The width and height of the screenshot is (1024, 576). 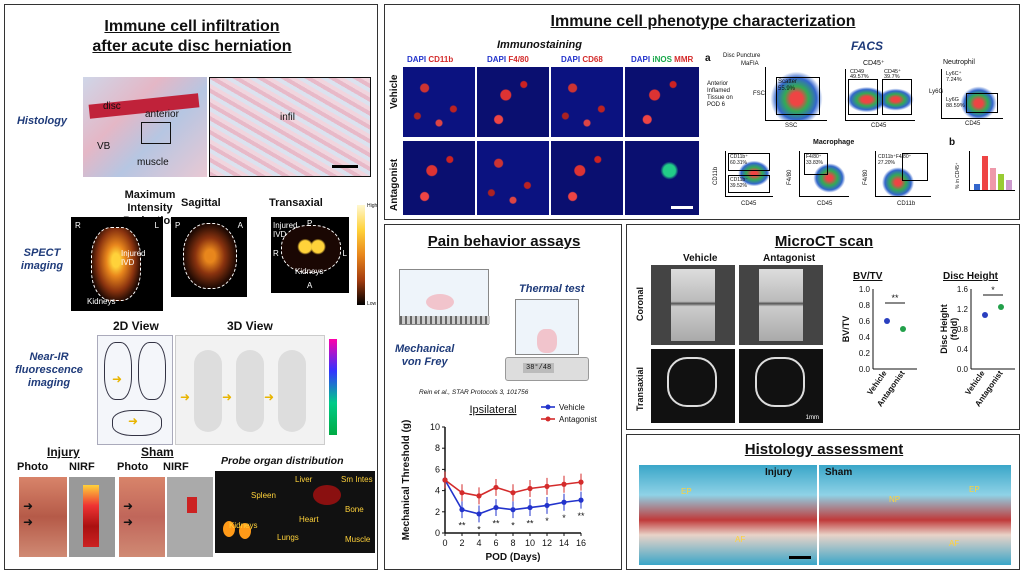 I want to click on significance-star: *, so click(x=564, y=518).